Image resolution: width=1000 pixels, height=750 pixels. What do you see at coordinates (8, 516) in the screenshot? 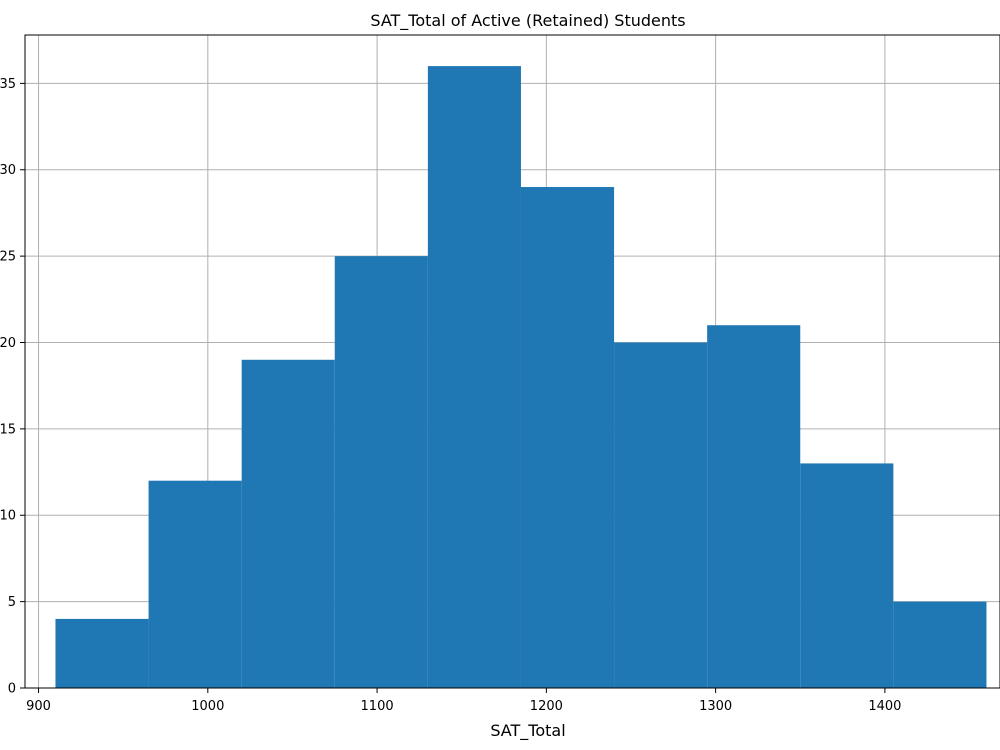
I see `y-tick-label: 10` at bounding box center [8, 516].